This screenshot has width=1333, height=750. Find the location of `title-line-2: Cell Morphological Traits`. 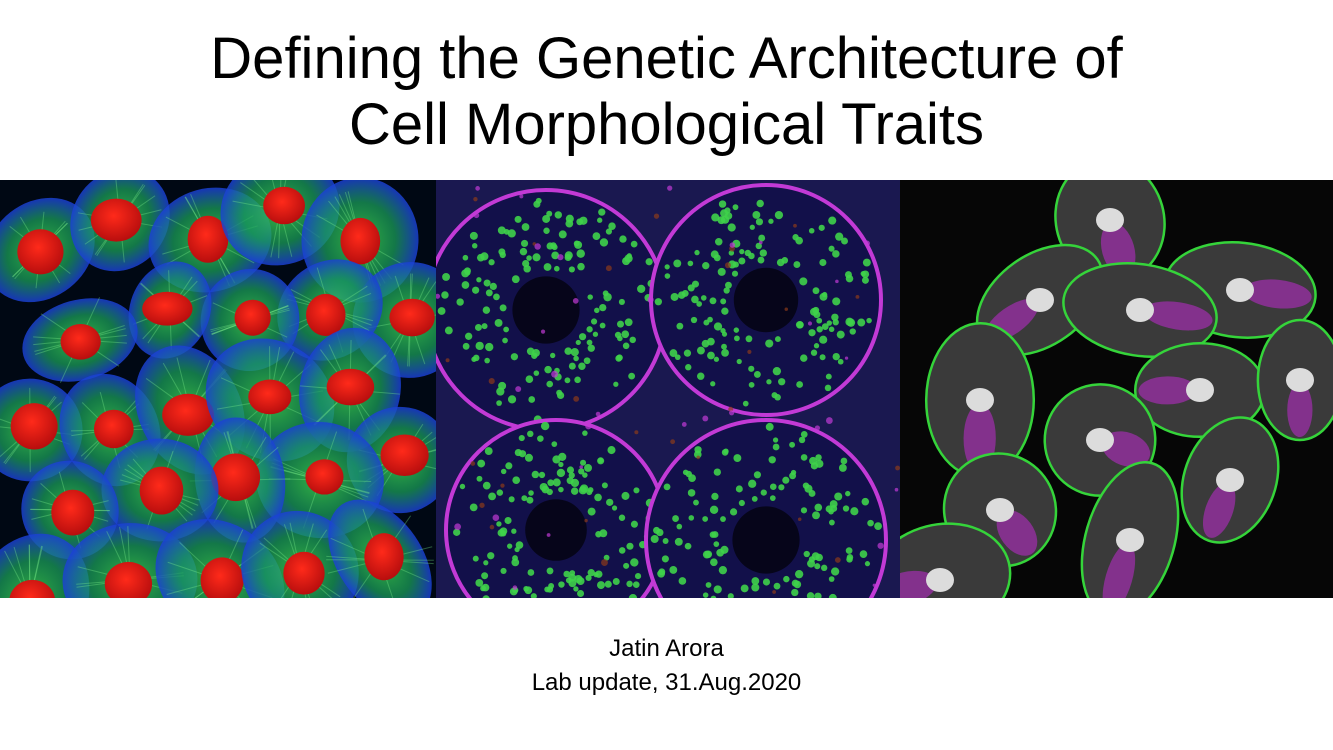

title-line-2: Cell Morphological Traits is located at coordinates (666, 124).